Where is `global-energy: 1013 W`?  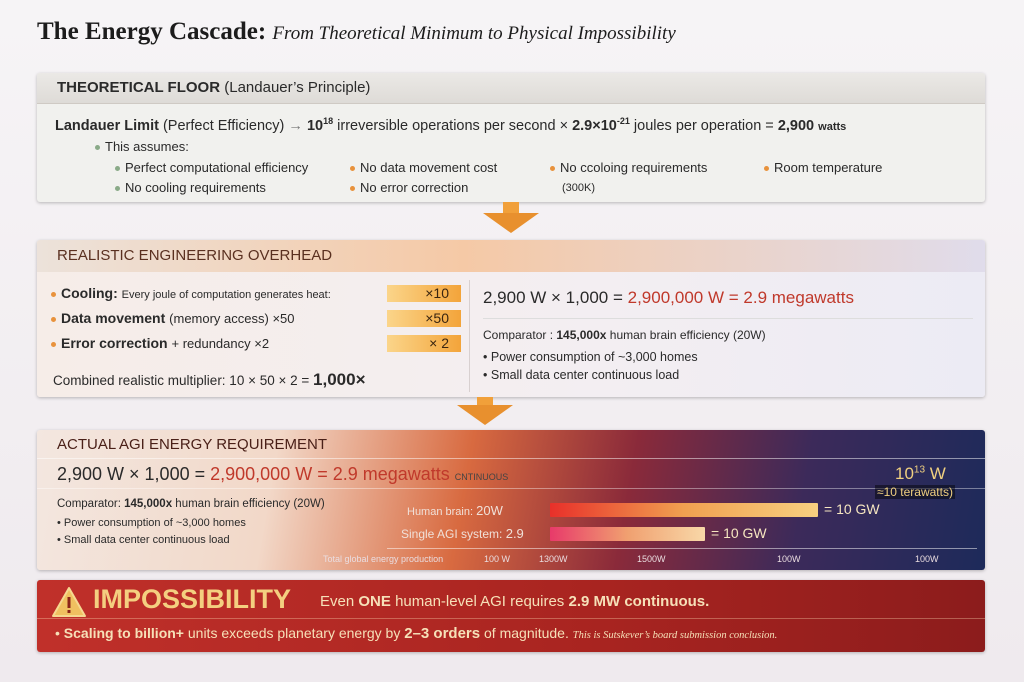 global-energy: 1013 W is located at coordinates (920, 473).